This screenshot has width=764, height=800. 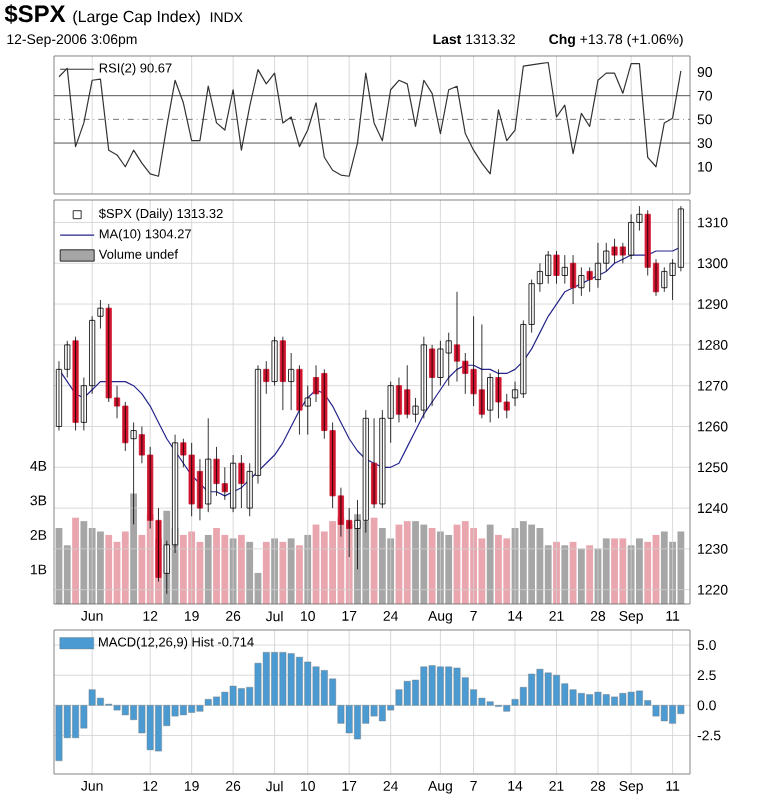 I want to click on line-series, so click(x=370, y=119).